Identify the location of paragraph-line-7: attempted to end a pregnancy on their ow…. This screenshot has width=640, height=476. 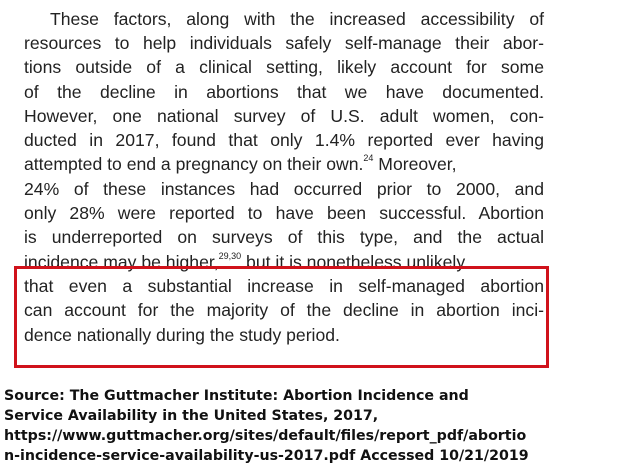
(284, 164).